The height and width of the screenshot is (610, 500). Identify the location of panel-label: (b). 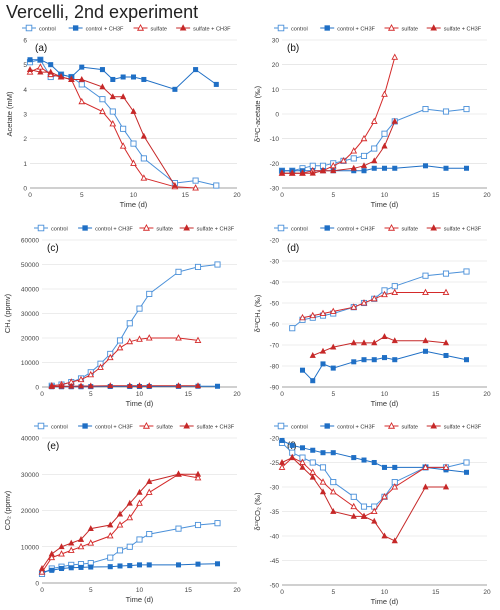
(293, 48).